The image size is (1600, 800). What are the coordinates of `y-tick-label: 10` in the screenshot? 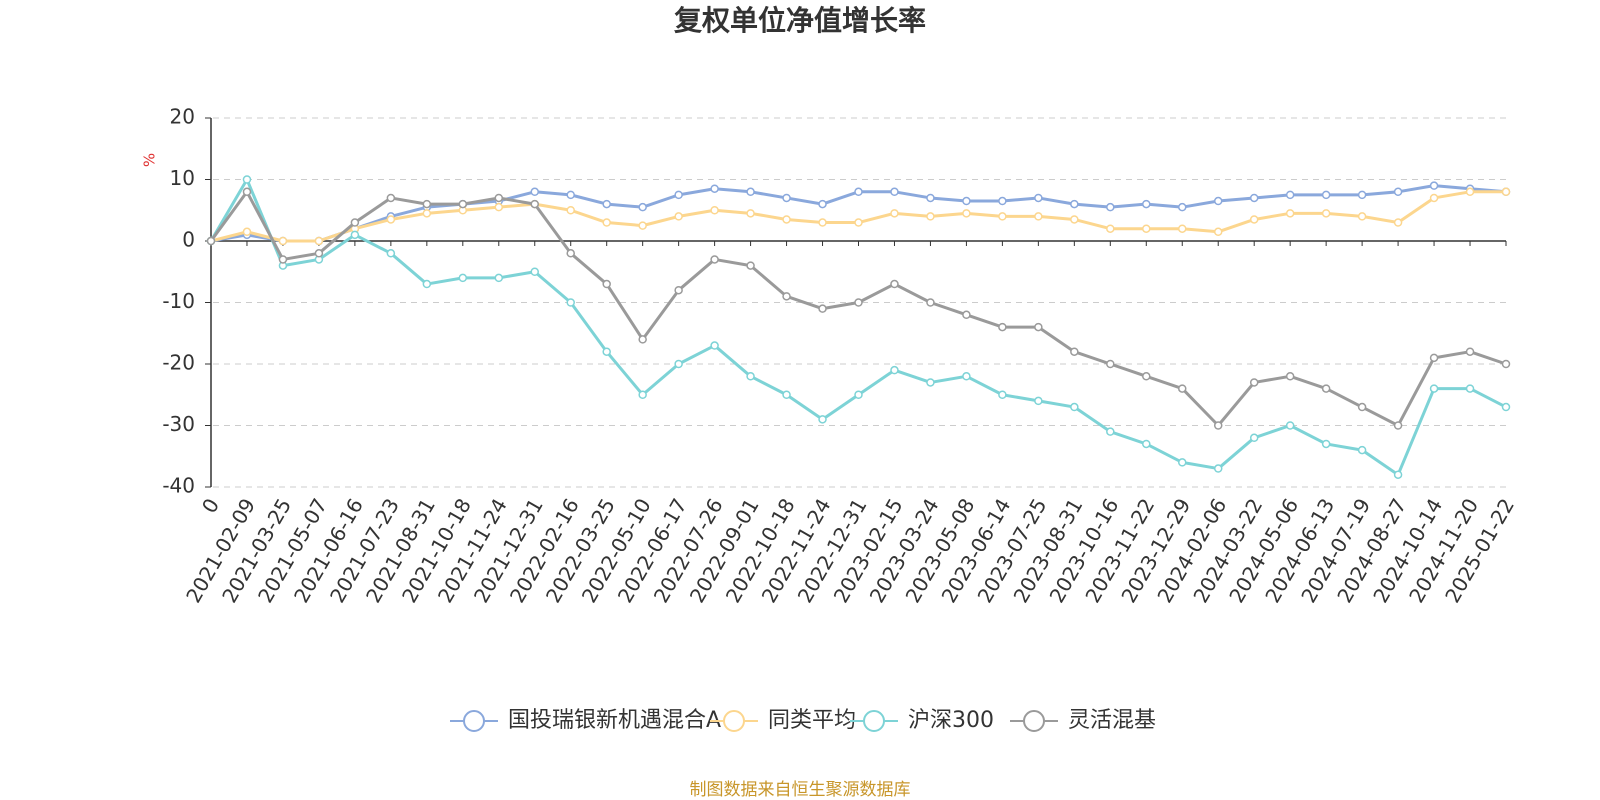 It's located at (182, 178).